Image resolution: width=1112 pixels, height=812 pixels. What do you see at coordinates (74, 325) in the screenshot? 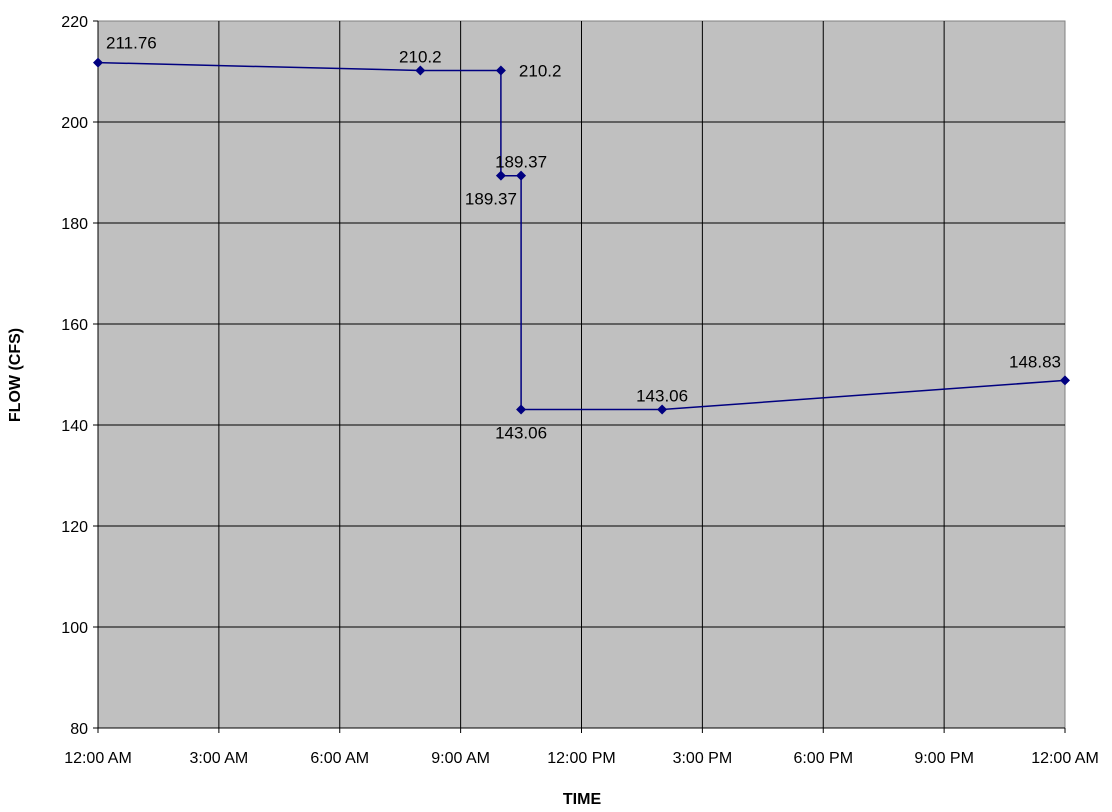
I see `y-tick-label: 160` at bounding box center [74, 325].